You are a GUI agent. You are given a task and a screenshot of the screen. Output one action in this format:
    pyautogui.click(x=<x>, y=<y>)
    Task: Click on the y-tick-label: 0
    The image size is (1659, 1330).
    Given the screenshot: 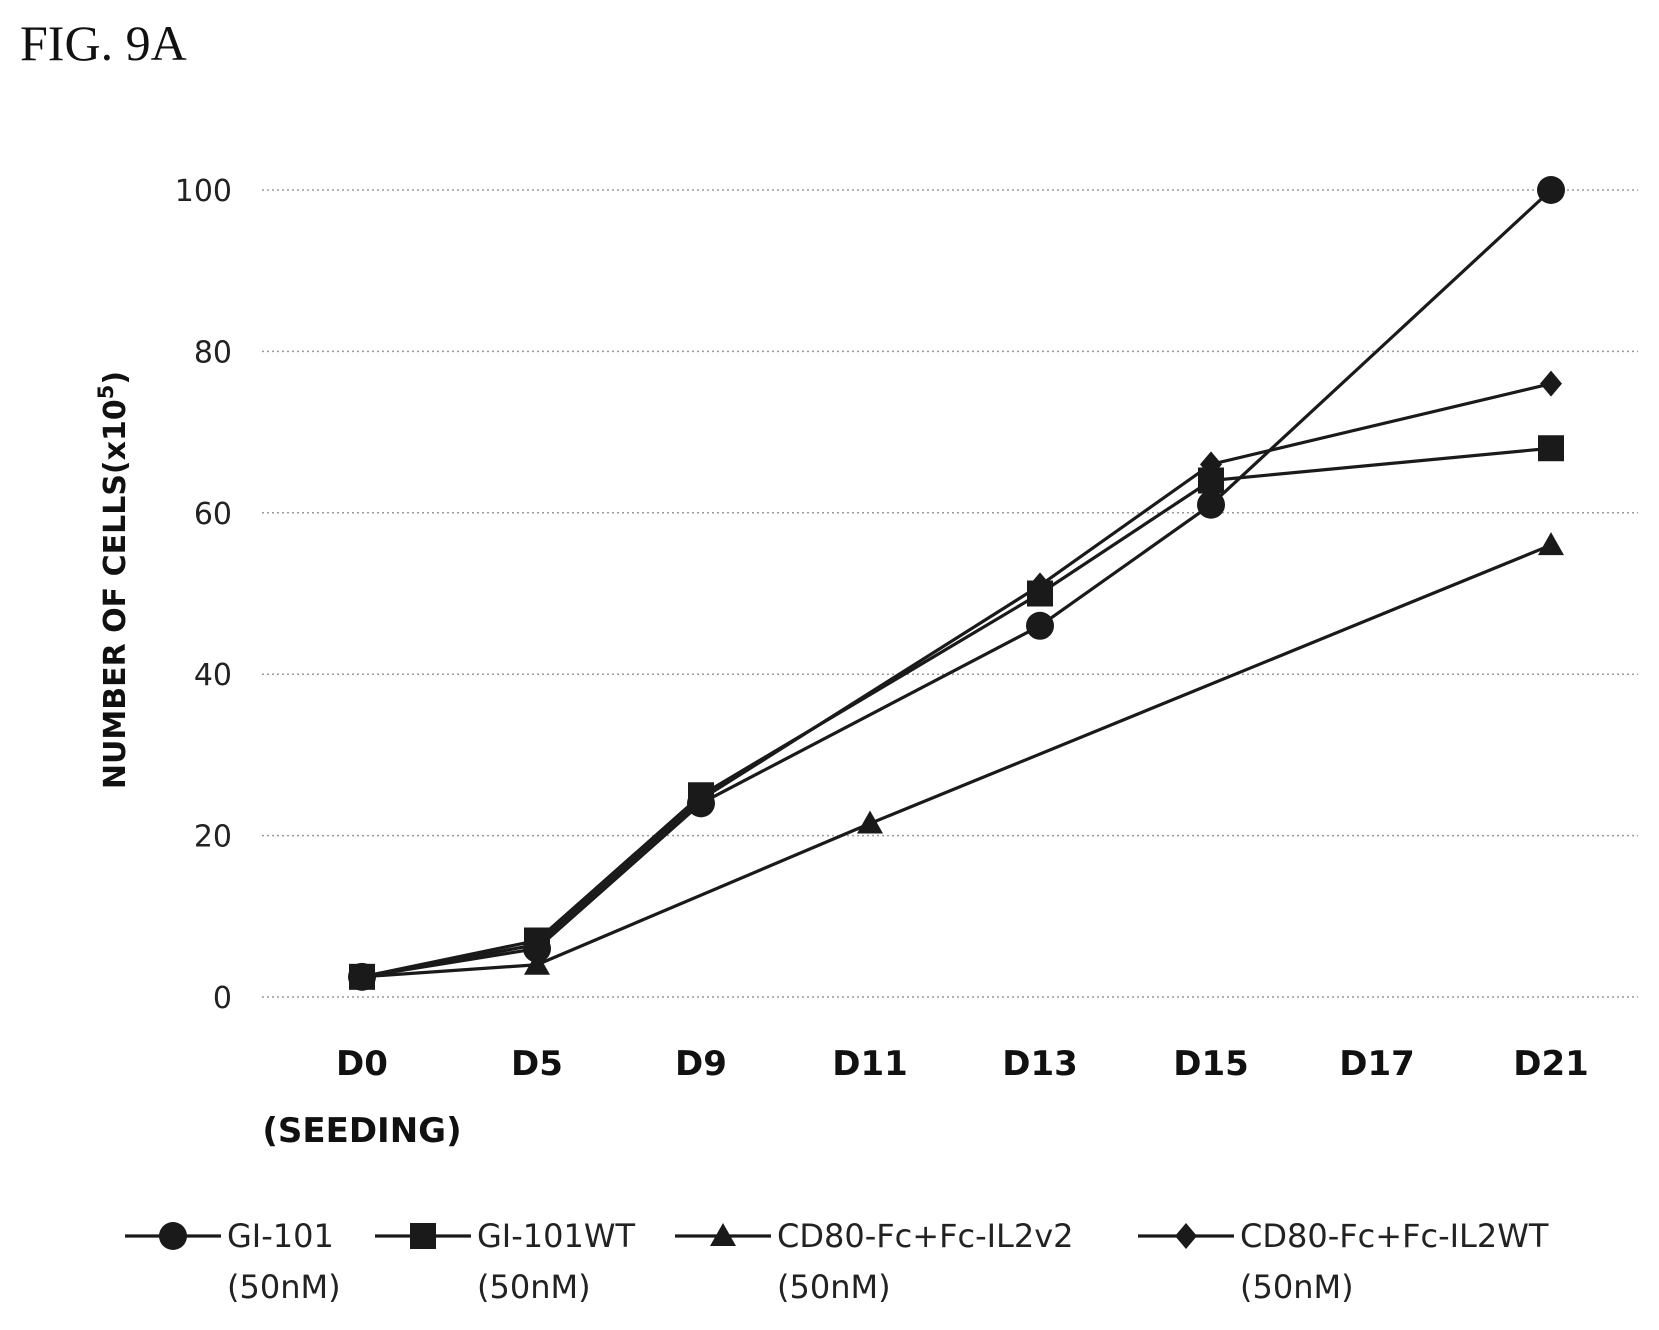 What is the action you would take?
    pyautogui.click(x=222, y=998)
    